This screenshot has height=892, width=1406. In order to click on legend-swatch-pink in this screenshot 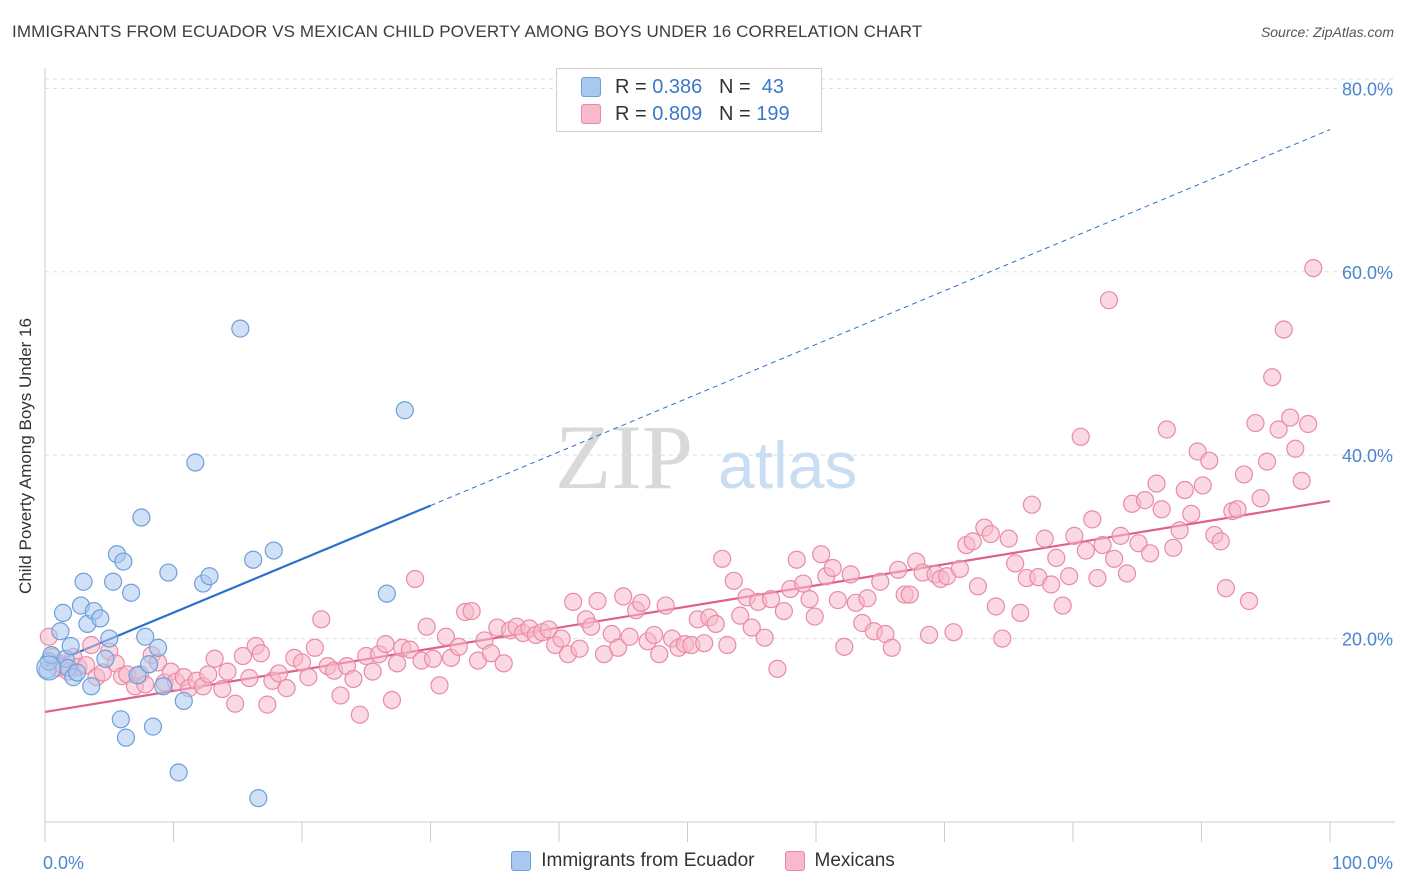, I will do `click(794, 861)`.